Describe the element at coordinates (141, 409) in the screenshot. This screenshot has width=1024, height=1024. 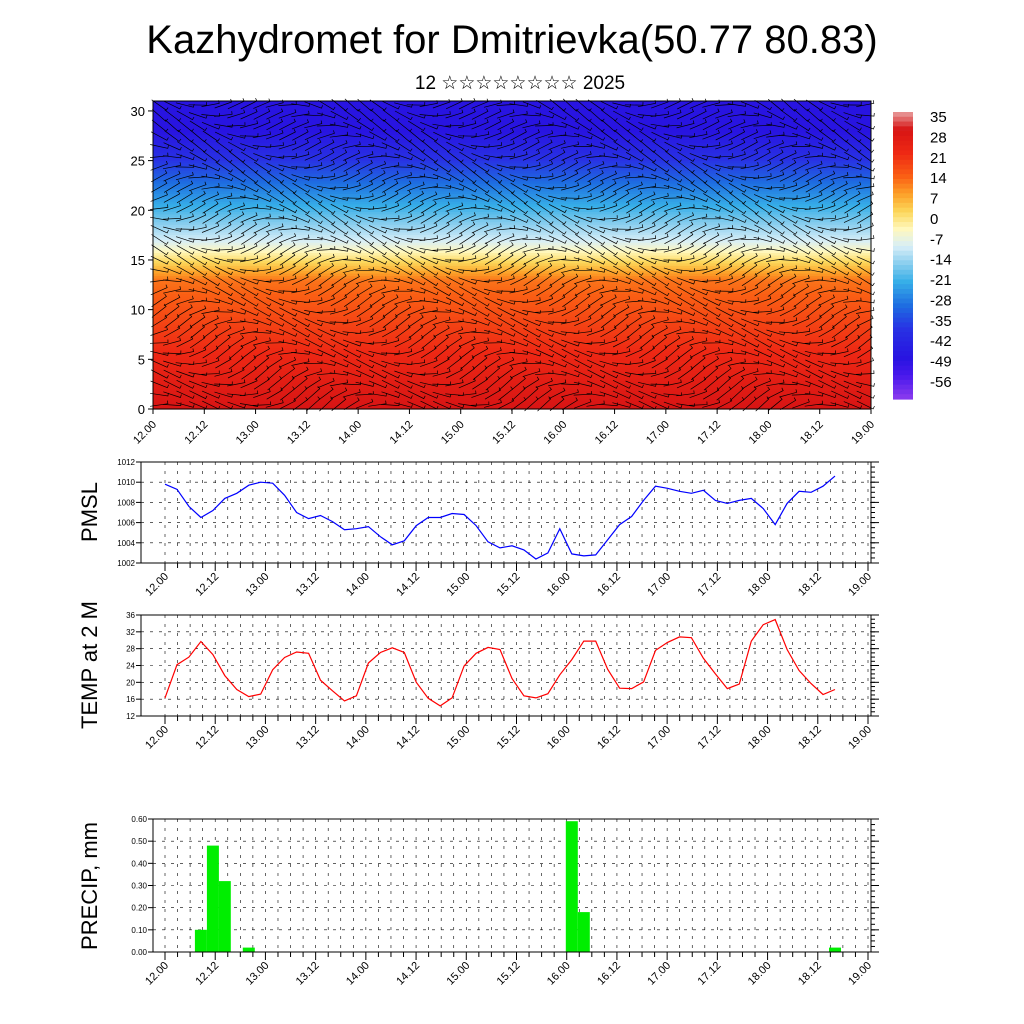
I see `y-tick-label: 0` at that location.